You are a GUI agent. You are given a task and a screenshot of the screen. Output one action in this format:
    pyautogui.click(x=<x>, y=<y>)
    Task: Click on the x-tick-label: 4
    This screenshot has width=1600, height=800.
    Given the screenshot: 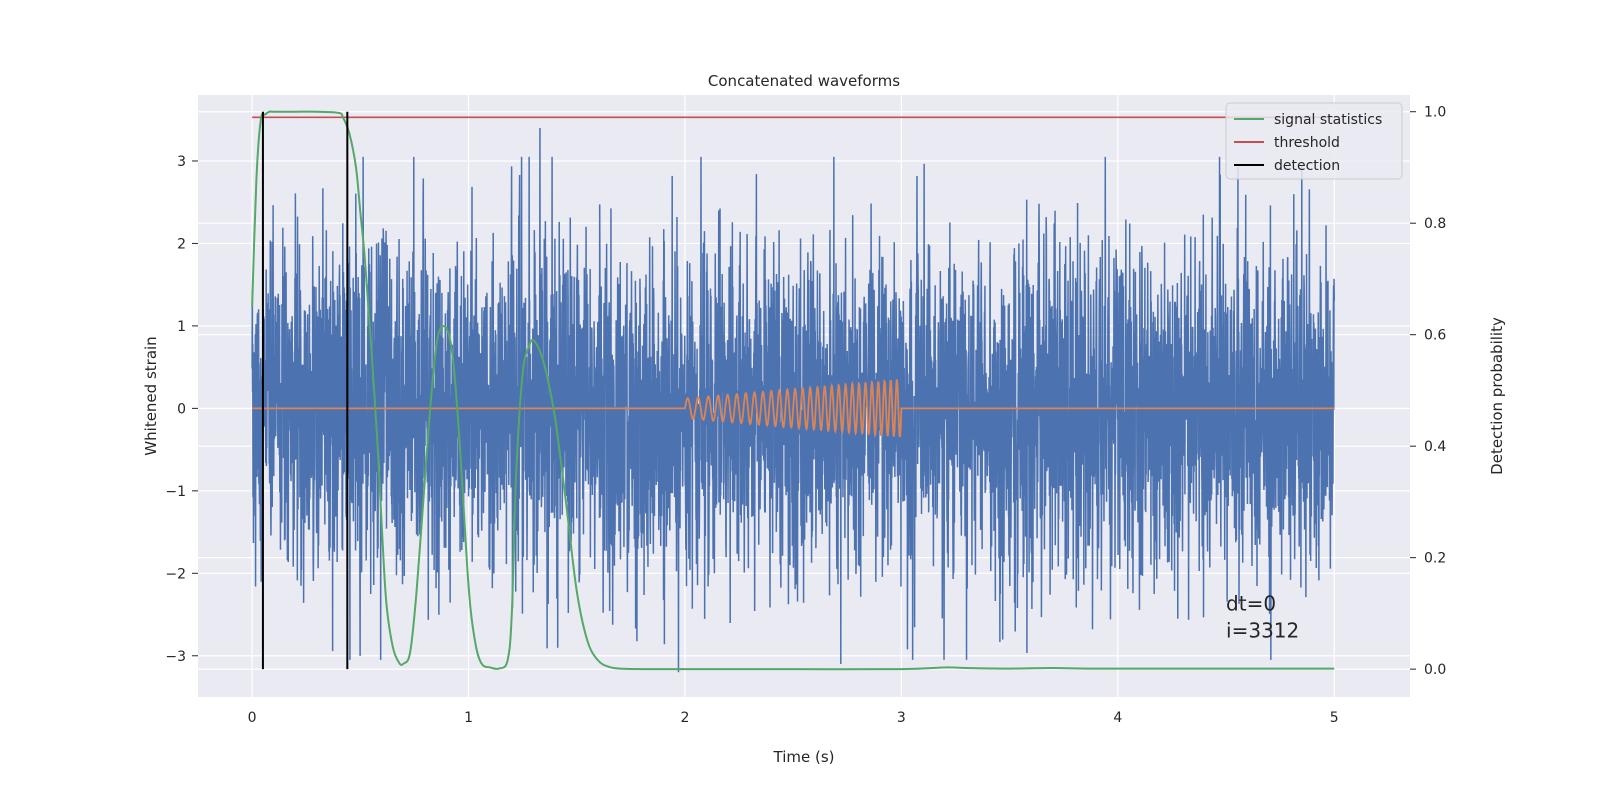 What is the action you would take?
    pyautogui.click(x=1117, y=718)
    